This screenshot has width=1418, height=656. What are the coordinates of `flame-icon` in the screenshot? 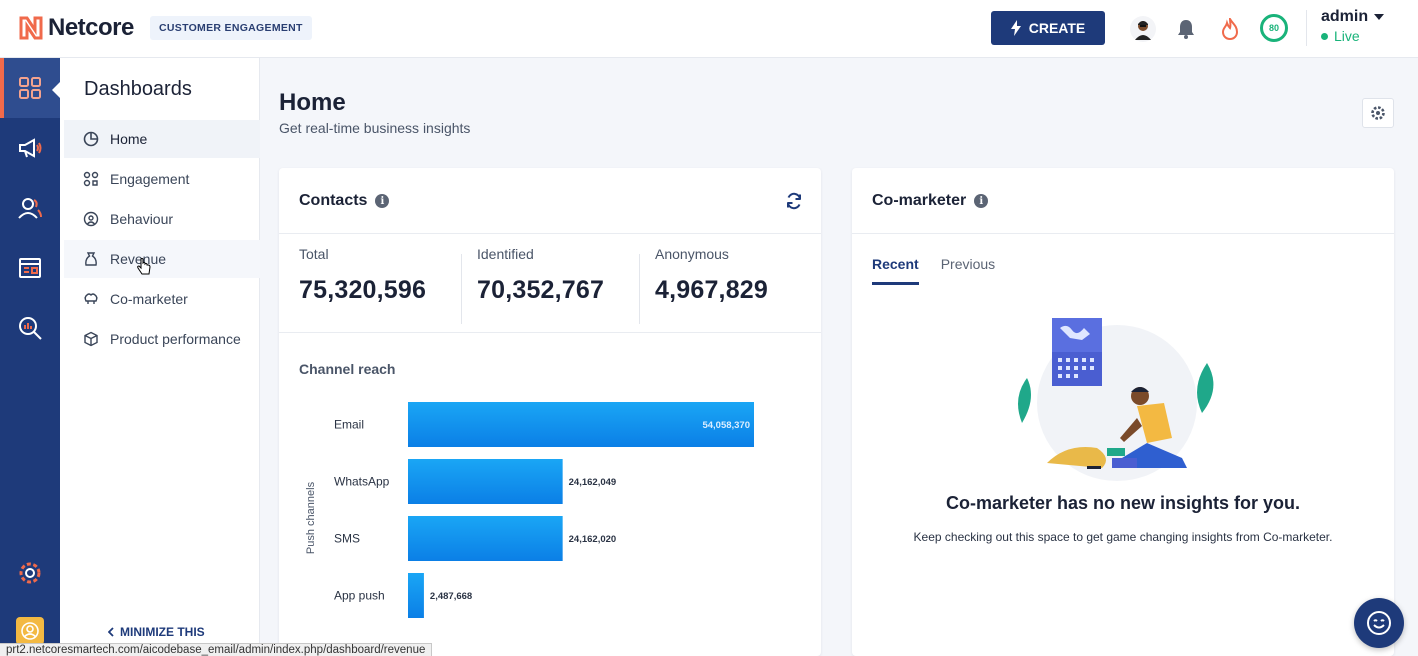 It's located at (1230, 29).